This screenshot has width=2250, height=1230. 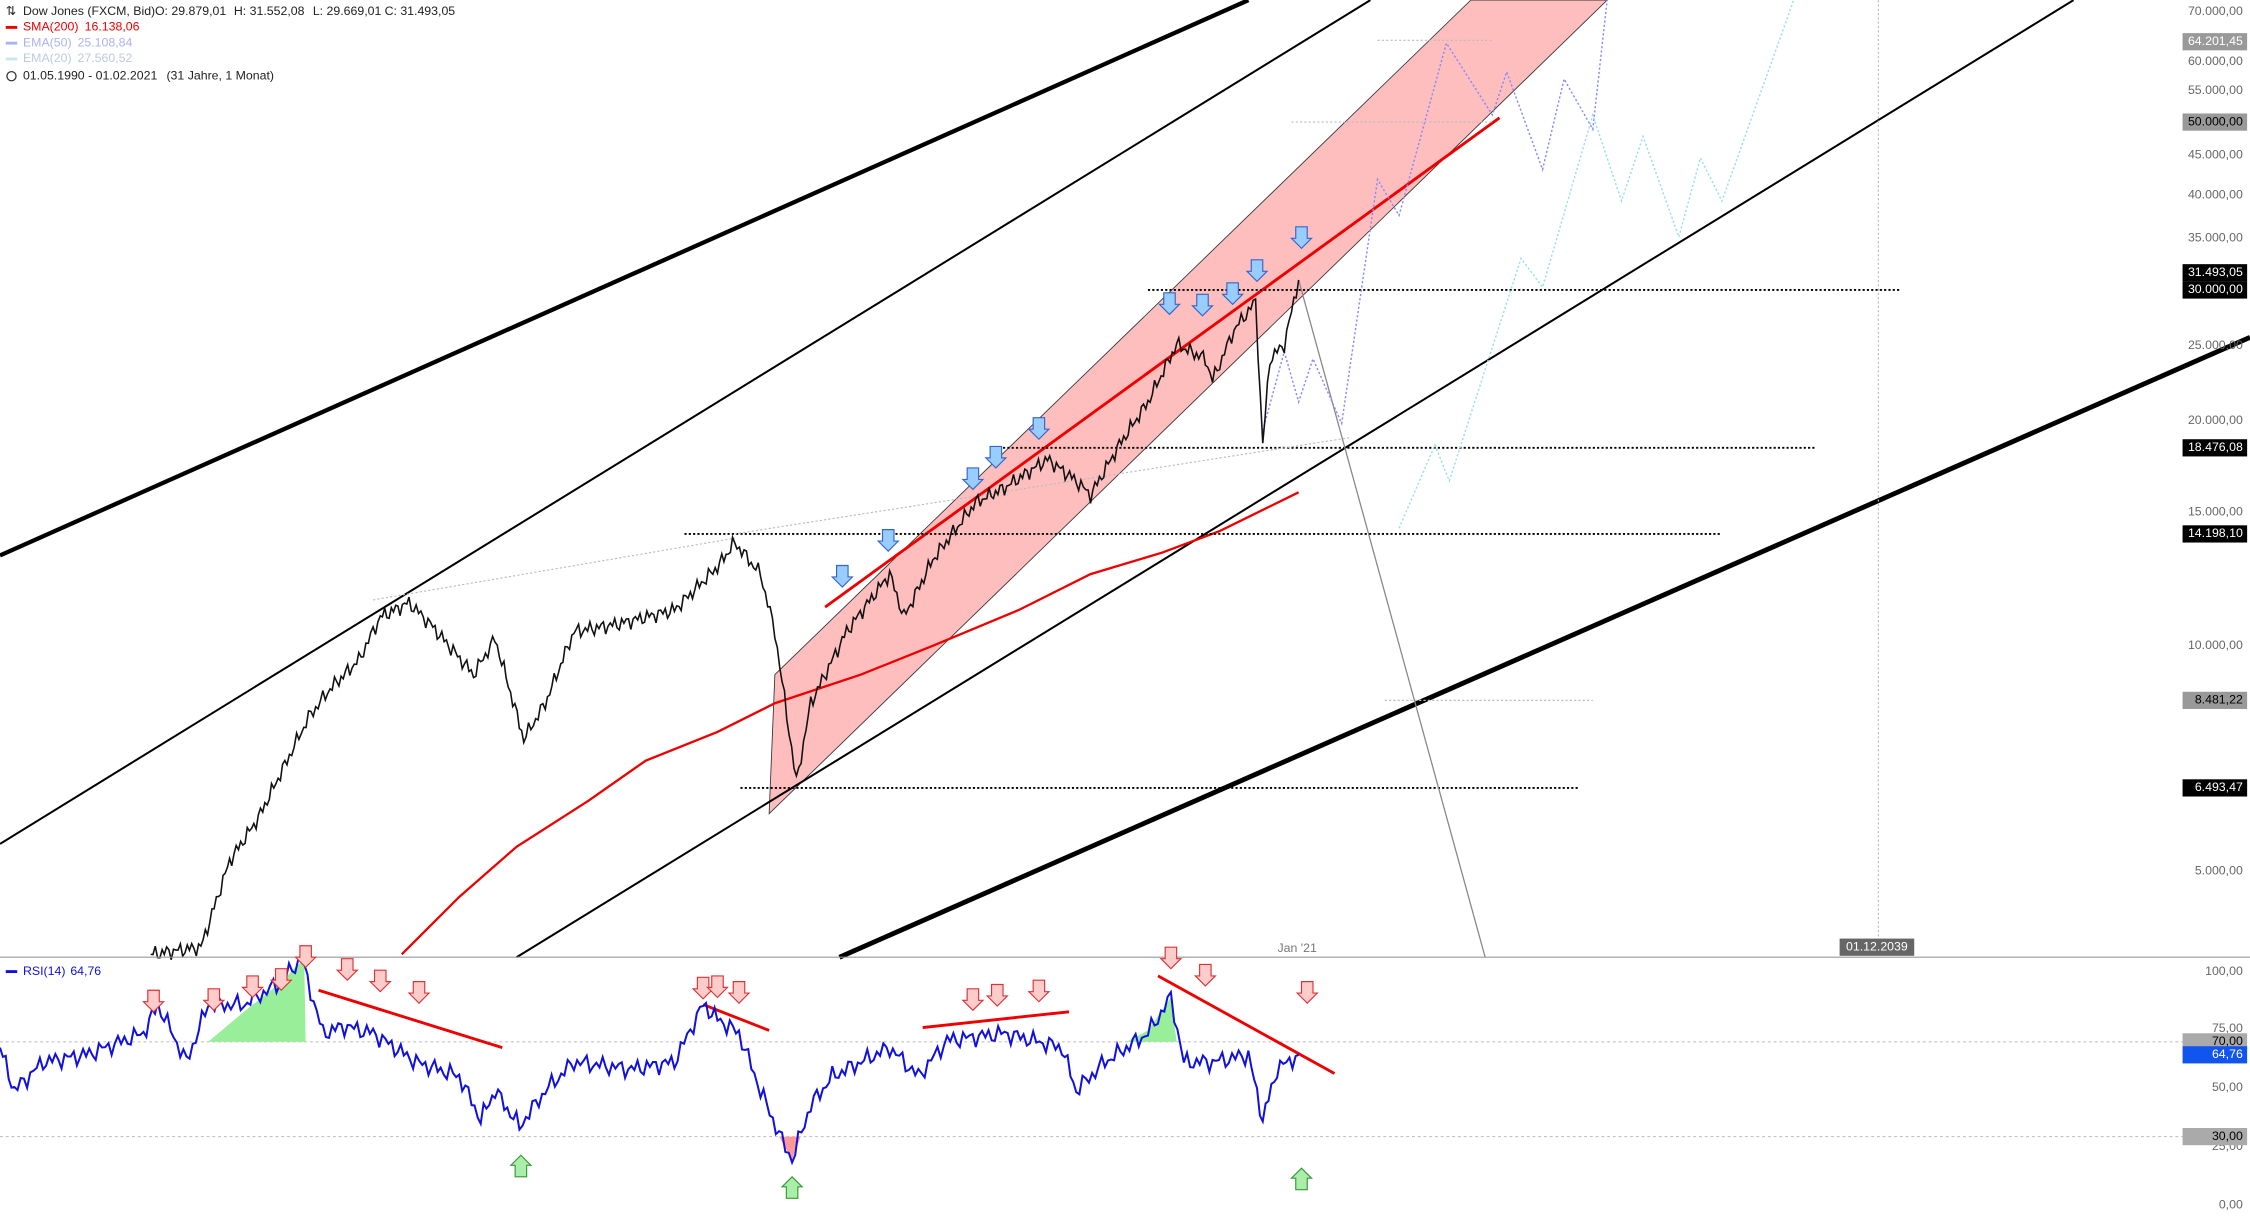 I want to click on price-marker: 50.000,00, so click(x=2215, y=121).